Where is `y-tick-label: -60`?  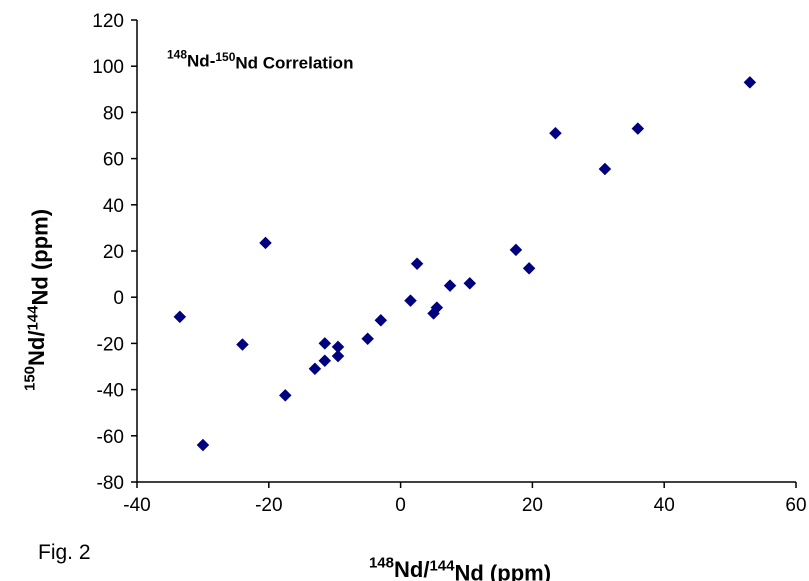 y-tick-label: -60 is located at coordinates (110, 437).